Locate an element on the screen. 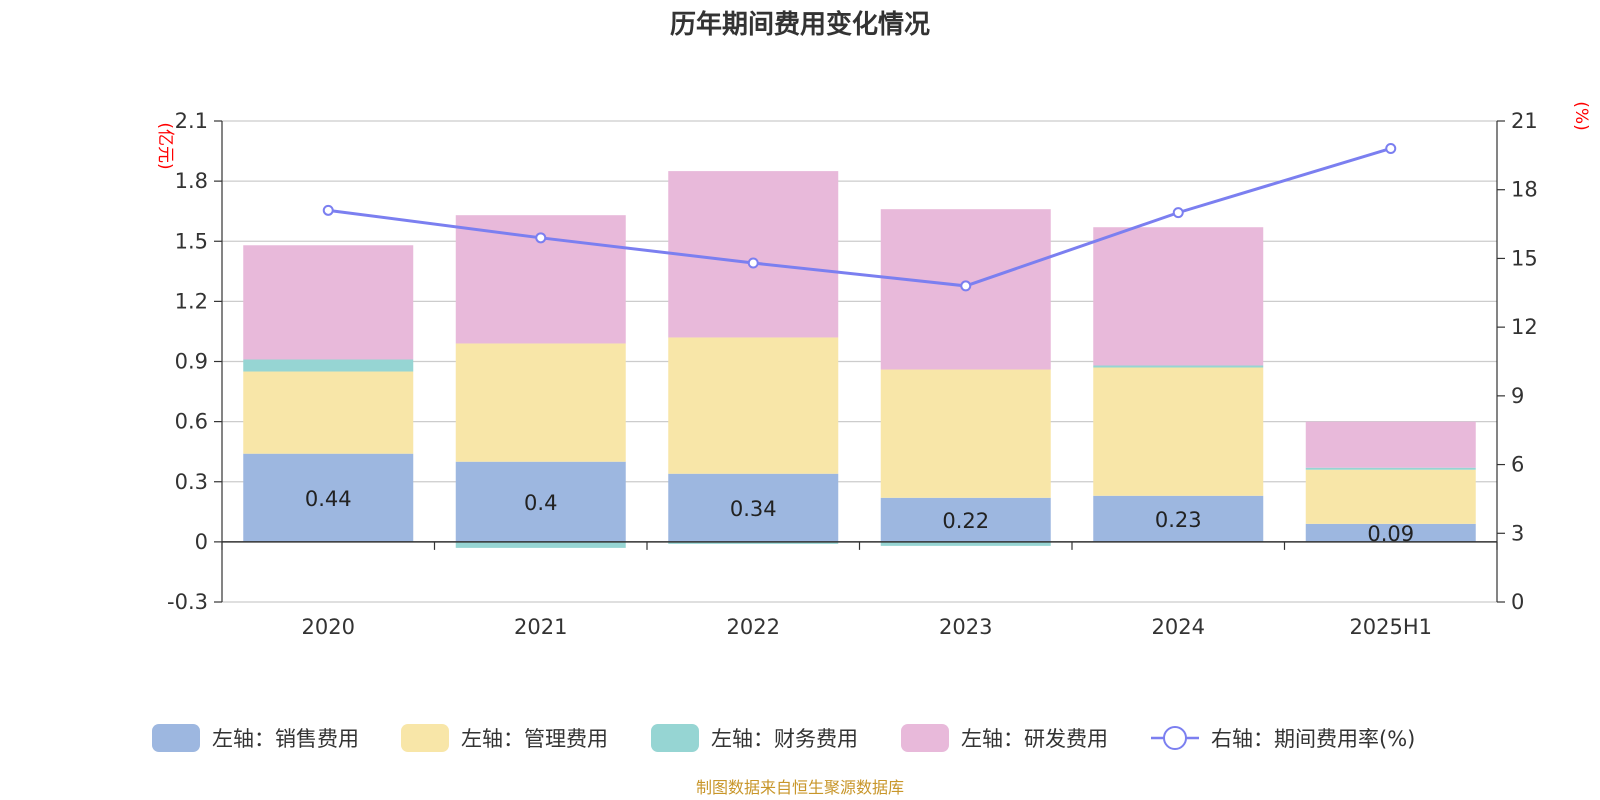 Image resolution: width=1600 pixels, height=800 pixels. rate-polyline is located at coordinates (860, 217).